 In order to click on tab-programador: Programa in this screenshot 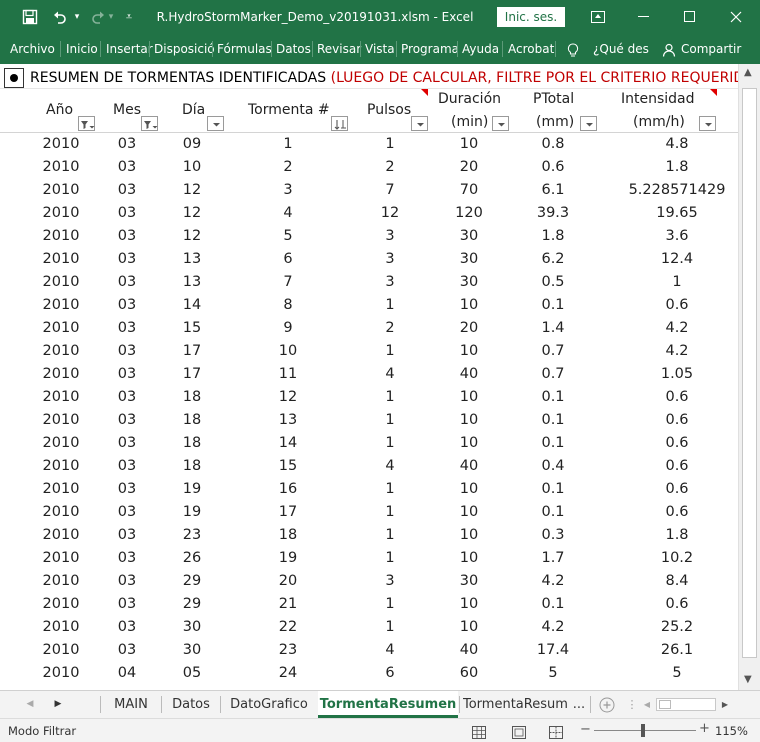, I will do `click(430, 49)`.